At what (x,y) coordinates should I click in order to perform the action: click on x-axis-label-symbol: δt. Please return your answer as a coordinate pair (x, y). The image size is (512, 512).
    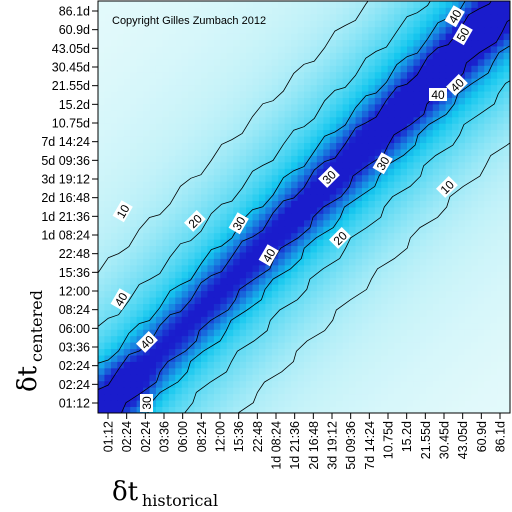
    Looking at the image, I should click on (125, 492).